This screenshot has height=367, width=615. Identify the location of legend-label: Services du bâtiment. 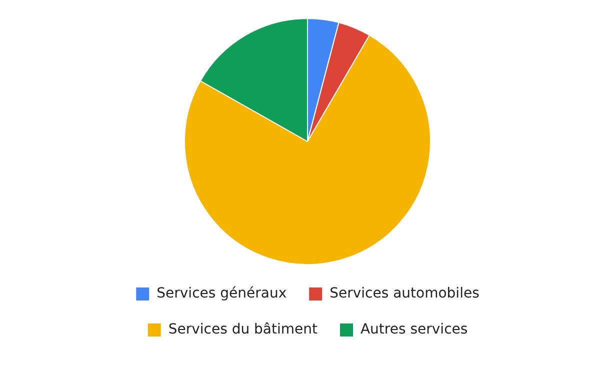
(243, 330).